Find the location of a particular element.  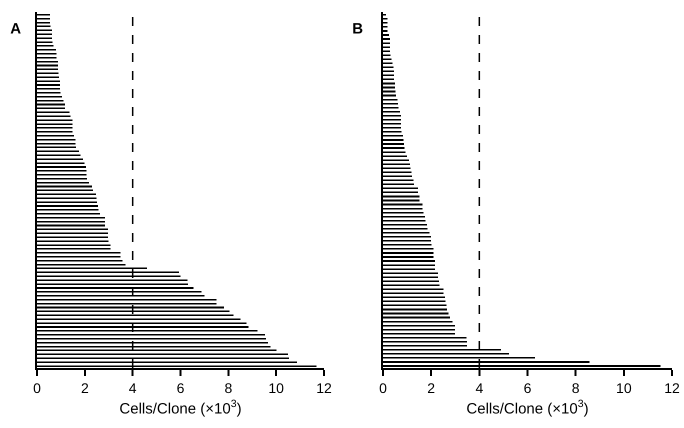

text: A is located at coordinates (16, 29).